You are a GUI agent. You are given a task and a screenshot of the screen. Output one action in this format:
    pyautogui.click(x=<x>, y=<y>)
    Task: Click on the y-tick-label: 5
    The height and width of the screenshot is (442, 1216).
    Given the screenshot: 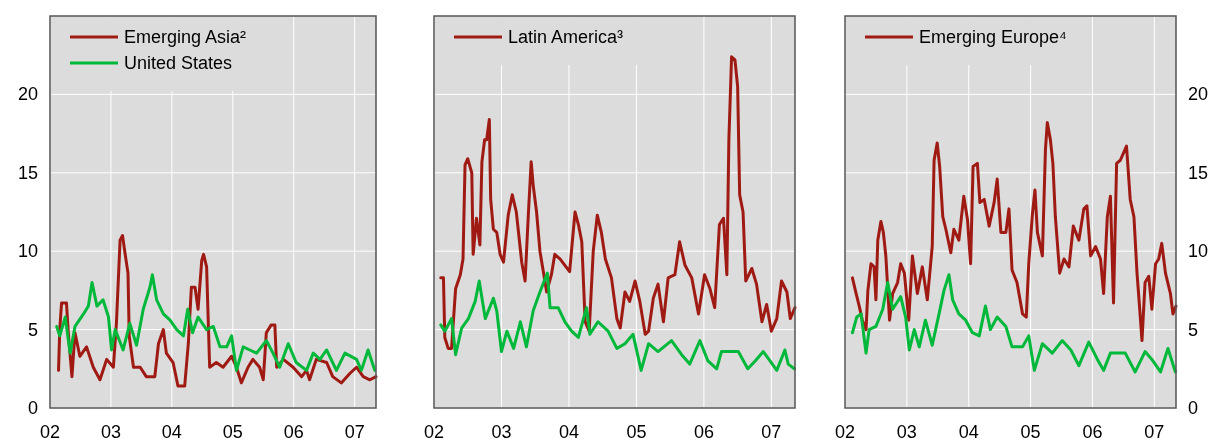 What is the action you would take?
    pyautogui.click(x=32, y=329)
    